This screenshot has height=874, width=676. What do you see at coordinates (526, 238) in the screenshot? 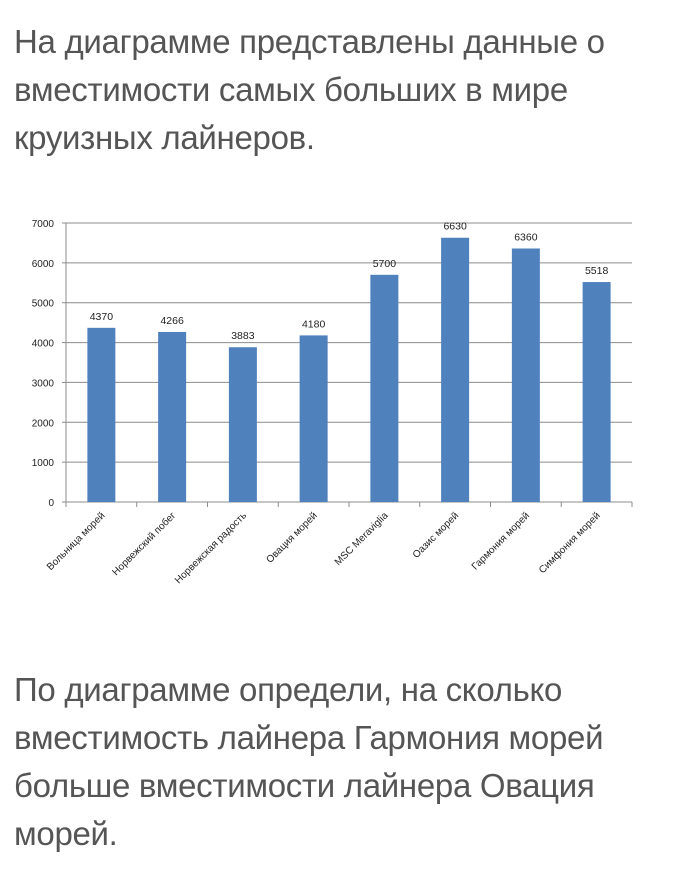
I see `data-label: 6360` at bounding box center [526, 238].